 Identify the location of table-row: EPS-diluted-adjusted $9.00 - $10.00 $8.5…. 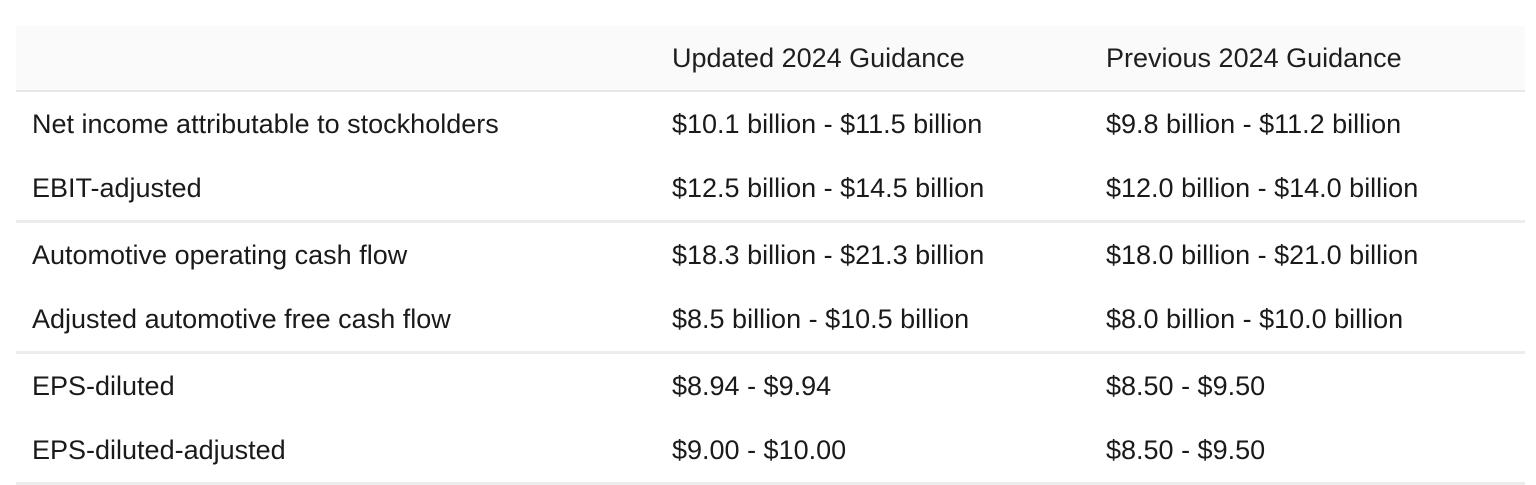
(770, 450).